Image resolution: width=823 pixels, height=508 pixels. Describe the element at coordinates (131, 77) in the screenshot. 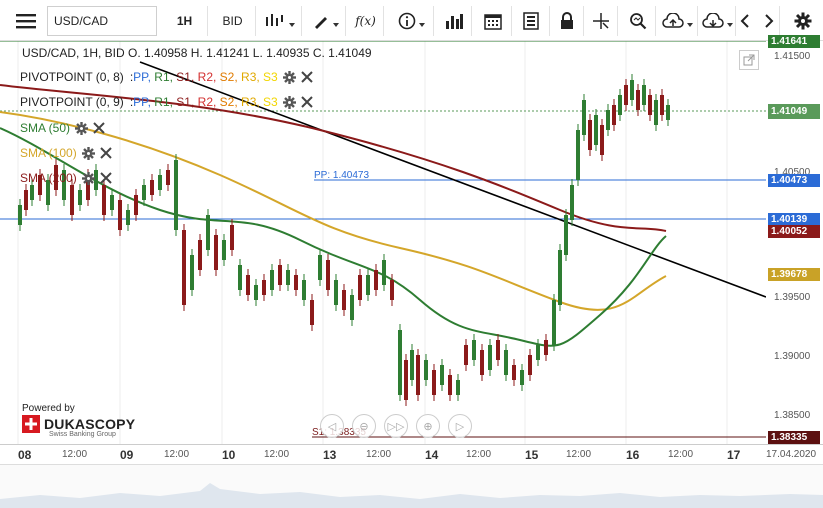

I see `pivot-sep: :` at that location.